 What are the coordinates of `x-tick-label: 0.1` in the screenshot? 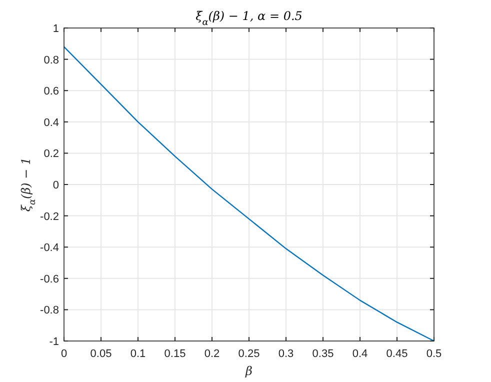 It's located at (138, 354).